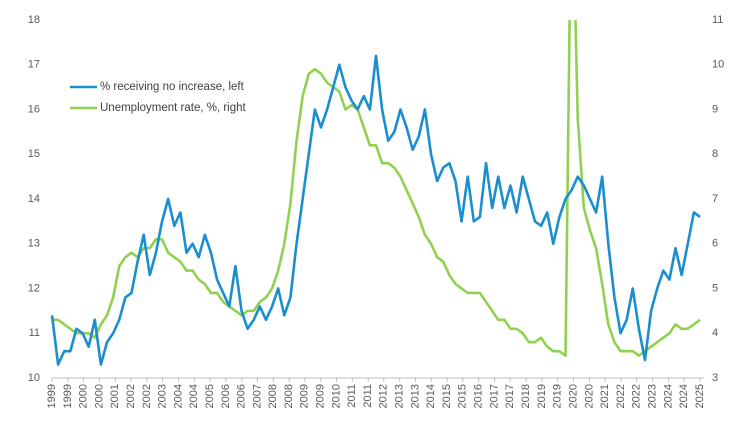 This screenshot has height=429, width=753. Describe the element at coordinates (715, 378) in the screenshot. I see `y2-tick-label: 3` at that location.